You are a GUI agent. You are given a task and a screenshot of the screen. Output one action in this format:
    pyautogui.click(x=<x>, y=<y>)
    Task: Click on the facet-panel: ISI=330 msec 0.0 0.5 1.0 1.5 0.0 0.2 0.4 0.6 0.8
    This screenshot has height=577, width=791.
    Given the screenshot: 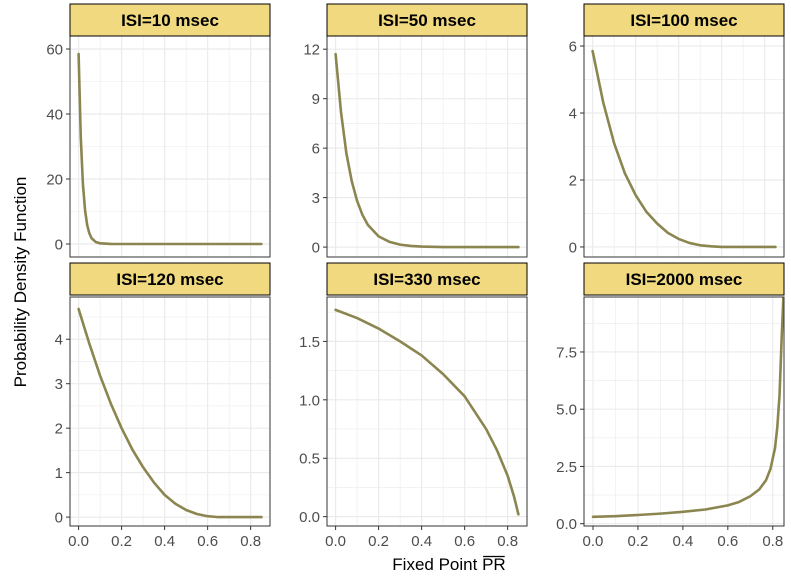 What is the action you would take?
    pyautogui.click(x=413, y=406)
    